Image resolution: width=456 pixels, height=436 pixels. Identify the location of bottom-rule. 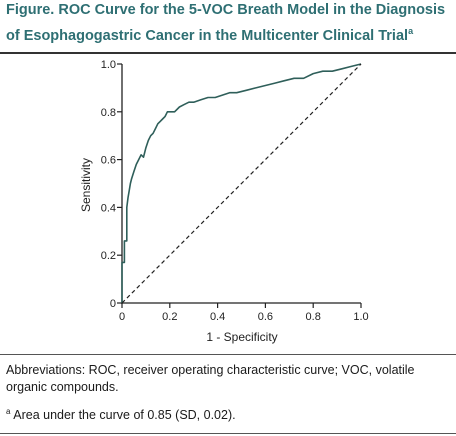
(228, 354).